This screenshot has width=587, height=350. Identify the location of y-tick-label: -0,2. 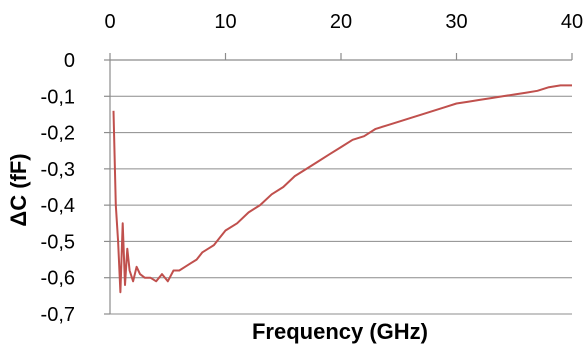
(58, 134).